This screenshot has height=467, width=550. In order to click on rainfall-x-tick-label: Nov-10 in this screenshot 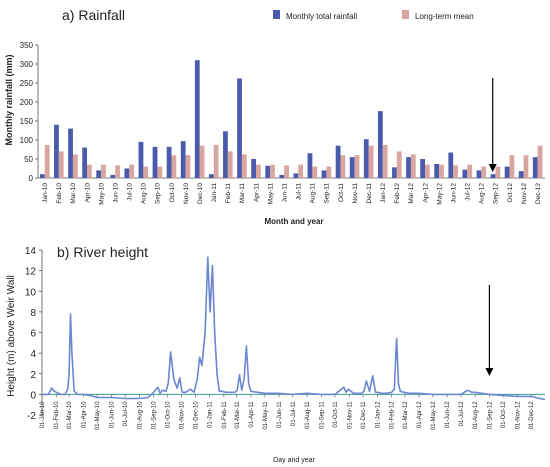, I will do `click(186, 193)`.